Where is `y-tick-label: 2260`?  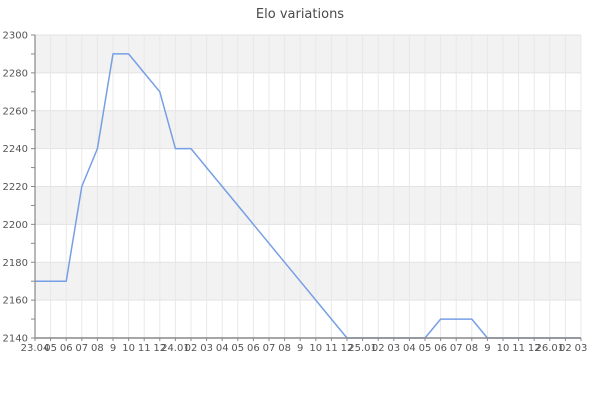 y-tick-label: 2260 is located at coordinates (15, 111).